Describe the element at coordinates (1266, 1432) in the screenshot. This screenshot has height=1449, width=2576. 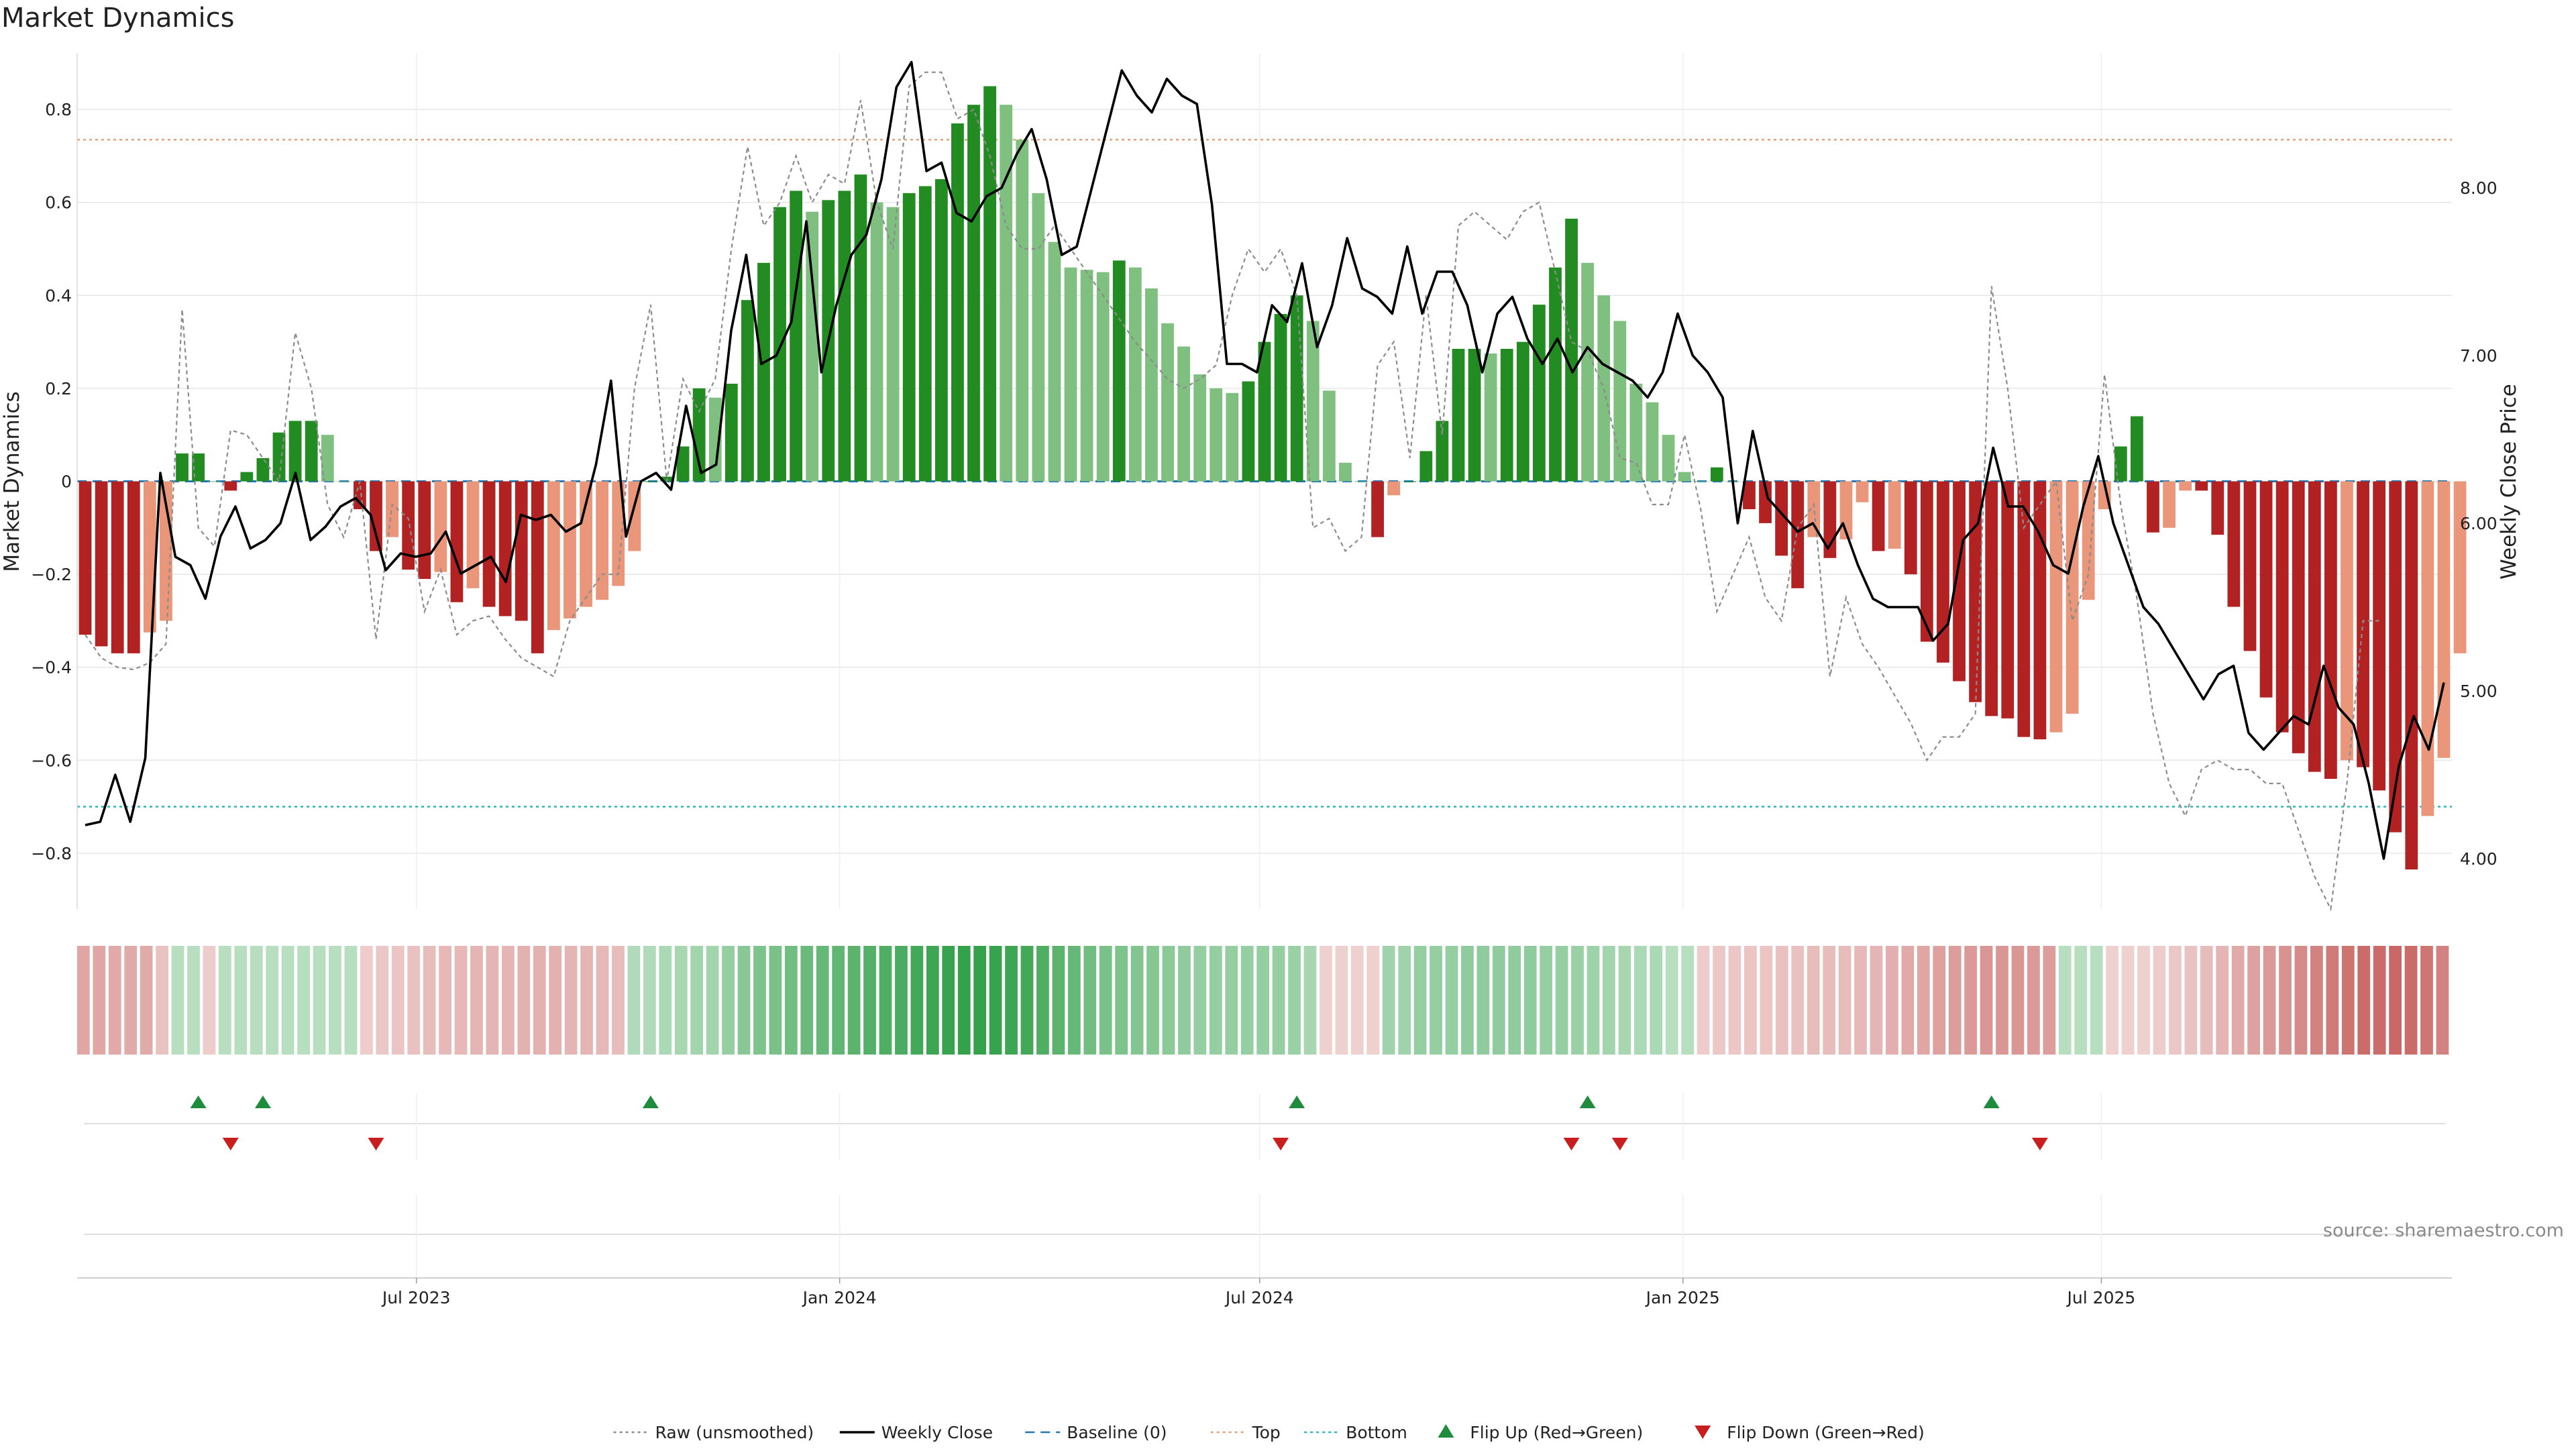
I see `legend-label: Top` at that location.